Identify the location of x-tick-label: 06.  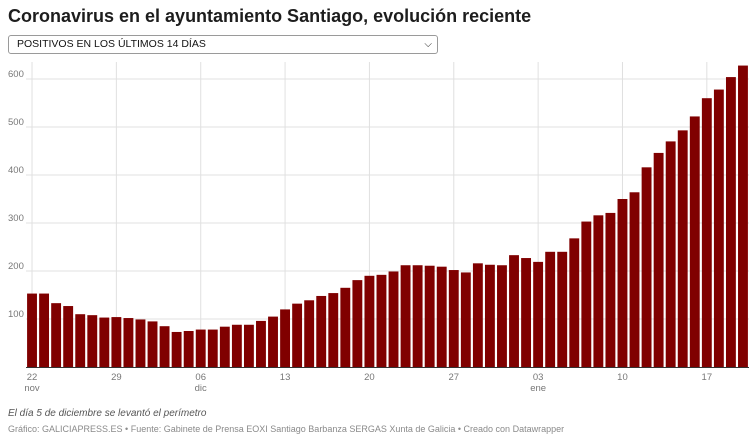
(200, 377).